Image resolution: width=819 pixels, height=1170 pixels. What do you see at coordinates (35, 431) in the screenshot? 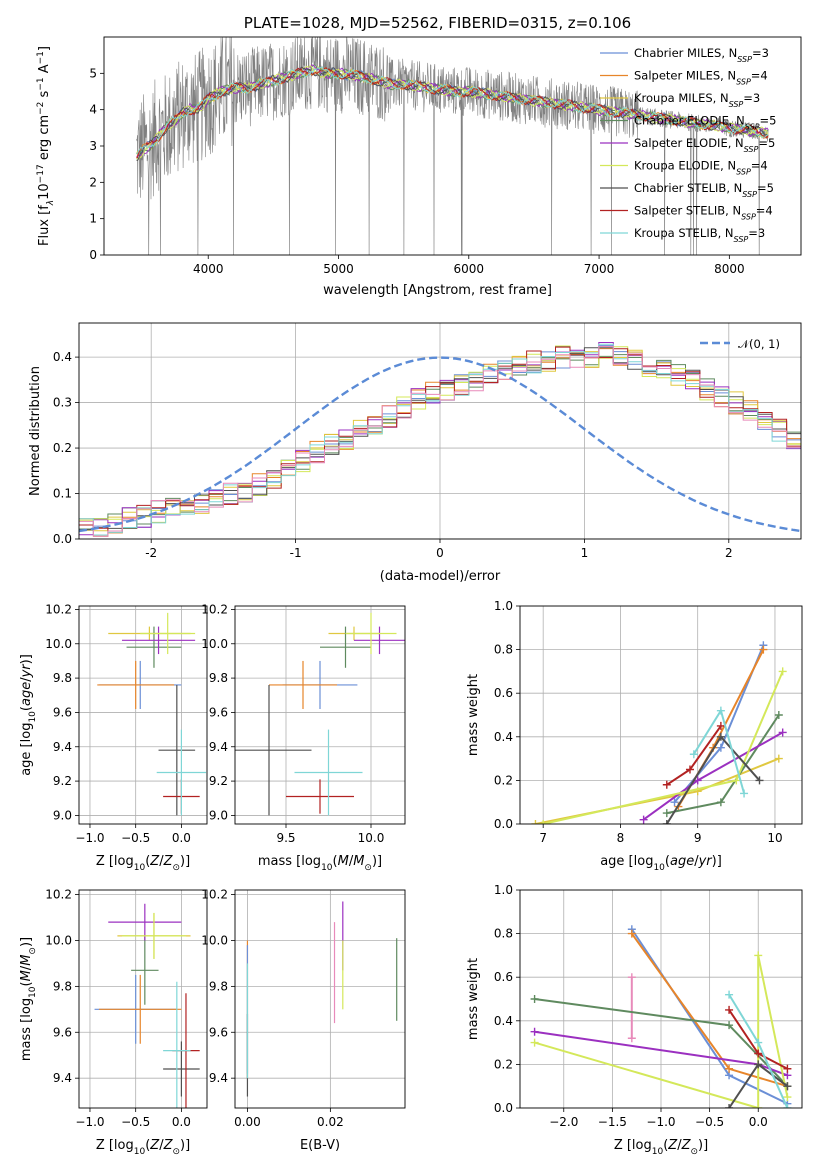
I see `y-axis-label: Normed distribution` at bounding box center [35, 431].